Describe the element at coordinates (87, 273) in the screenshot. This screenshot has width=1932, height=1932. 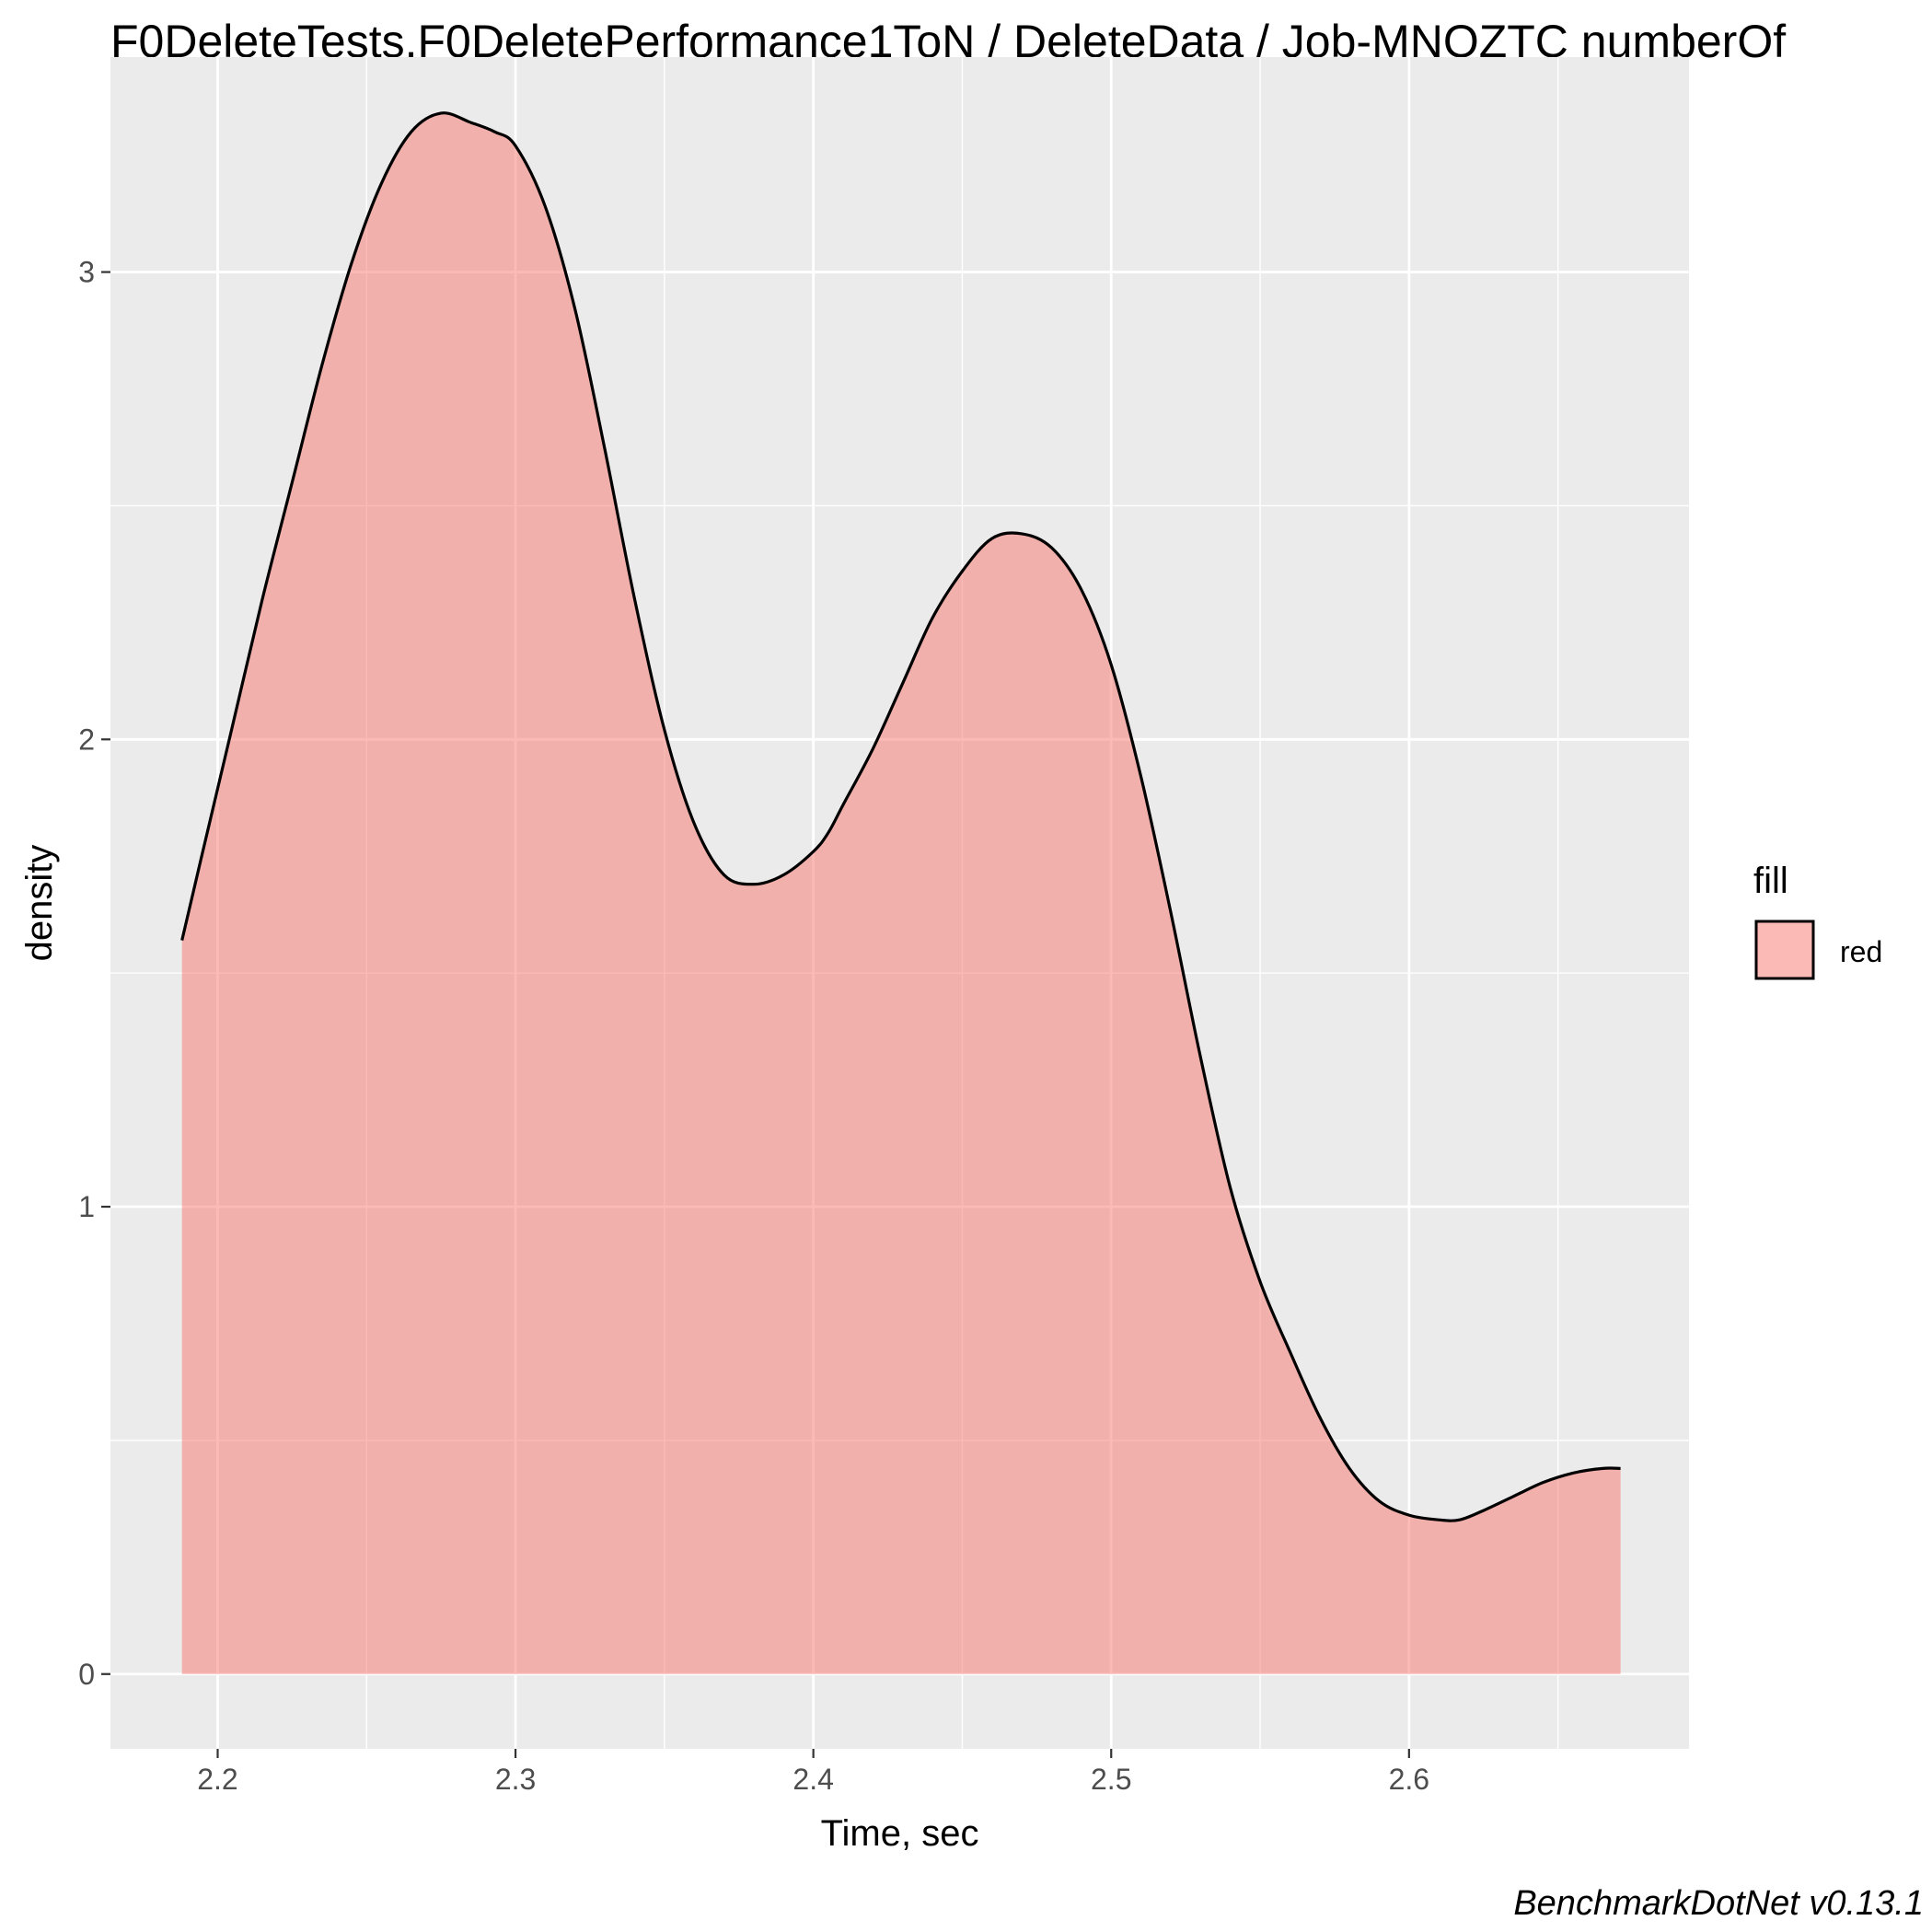
I see `y-tick-label: 3` at that location.